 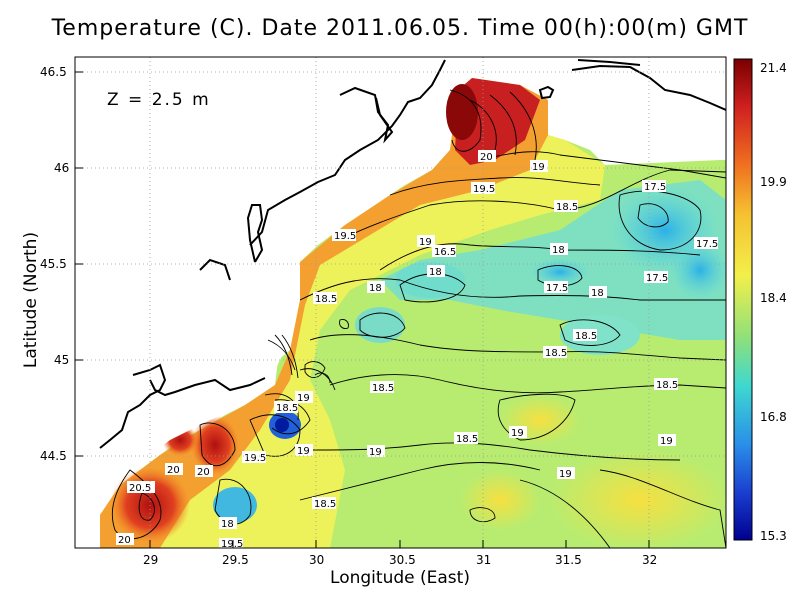 I want to click on contour-label: 20.5, so click(x=141, y=487).